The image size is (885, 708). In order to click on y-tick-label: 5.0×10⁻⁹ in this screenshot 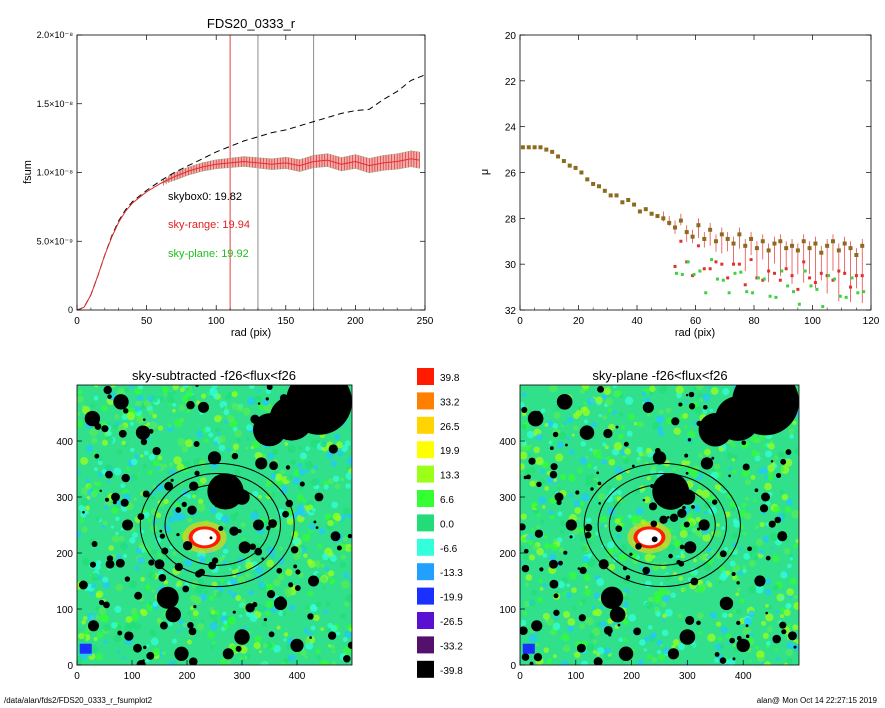, I will do `click(55, 241)`.